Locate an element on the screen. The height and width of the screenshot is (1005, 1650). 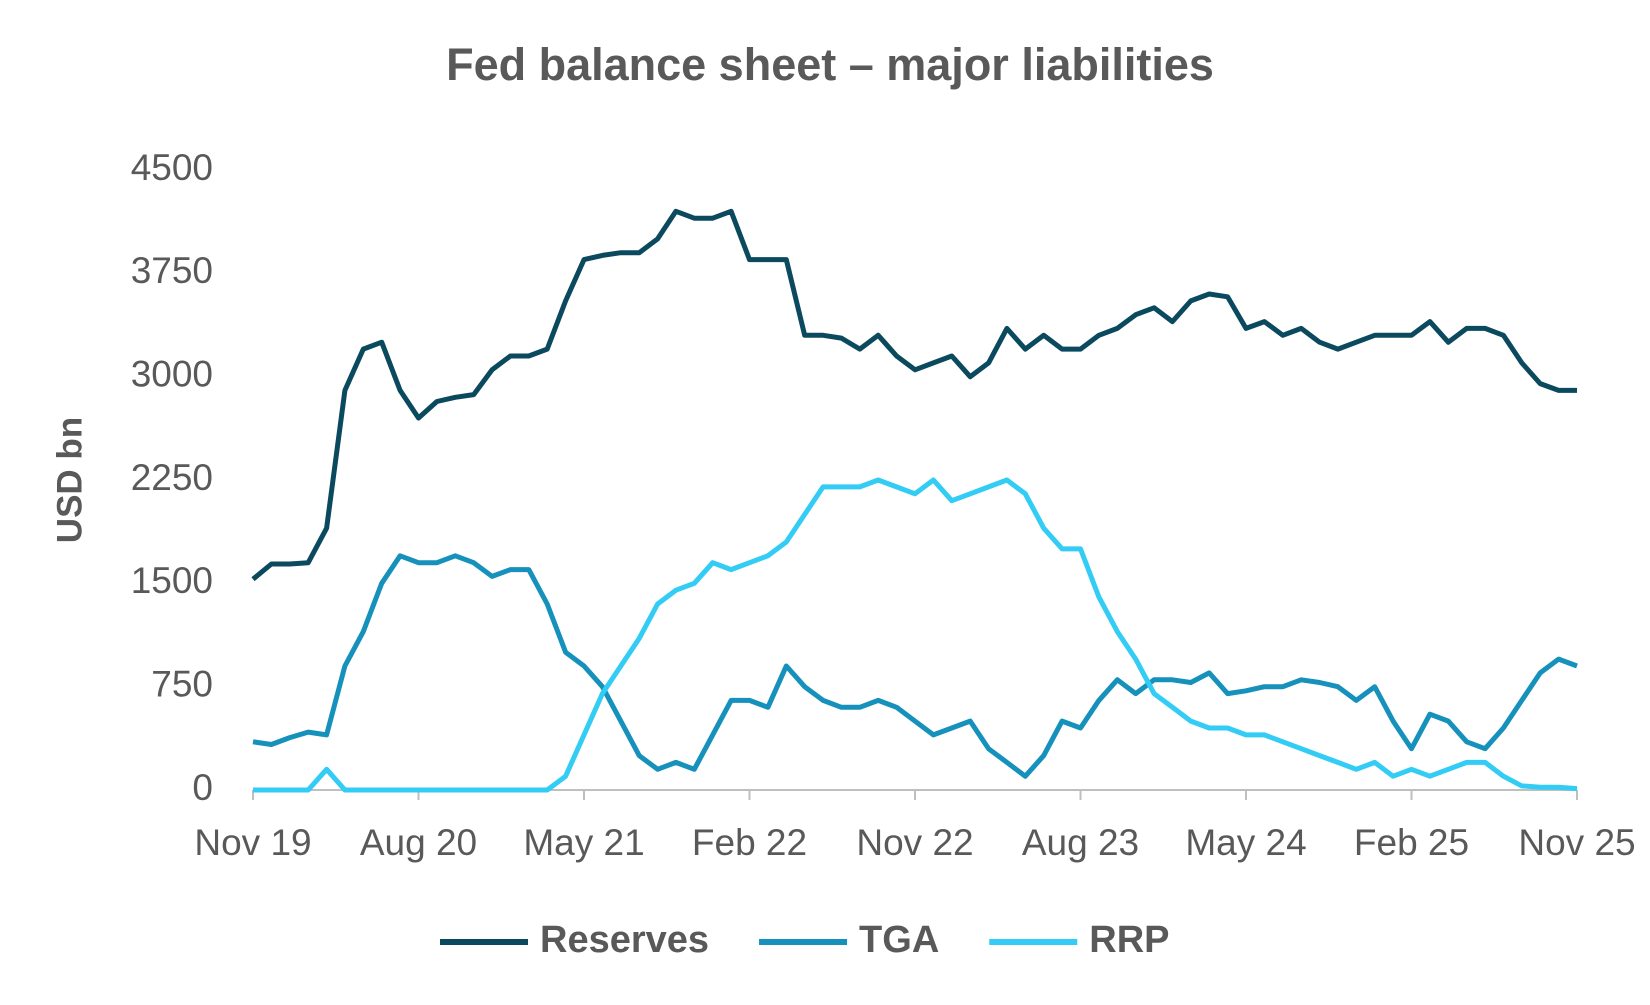
x-tick-label: Nov 19 is located at coordinates (252, 842).